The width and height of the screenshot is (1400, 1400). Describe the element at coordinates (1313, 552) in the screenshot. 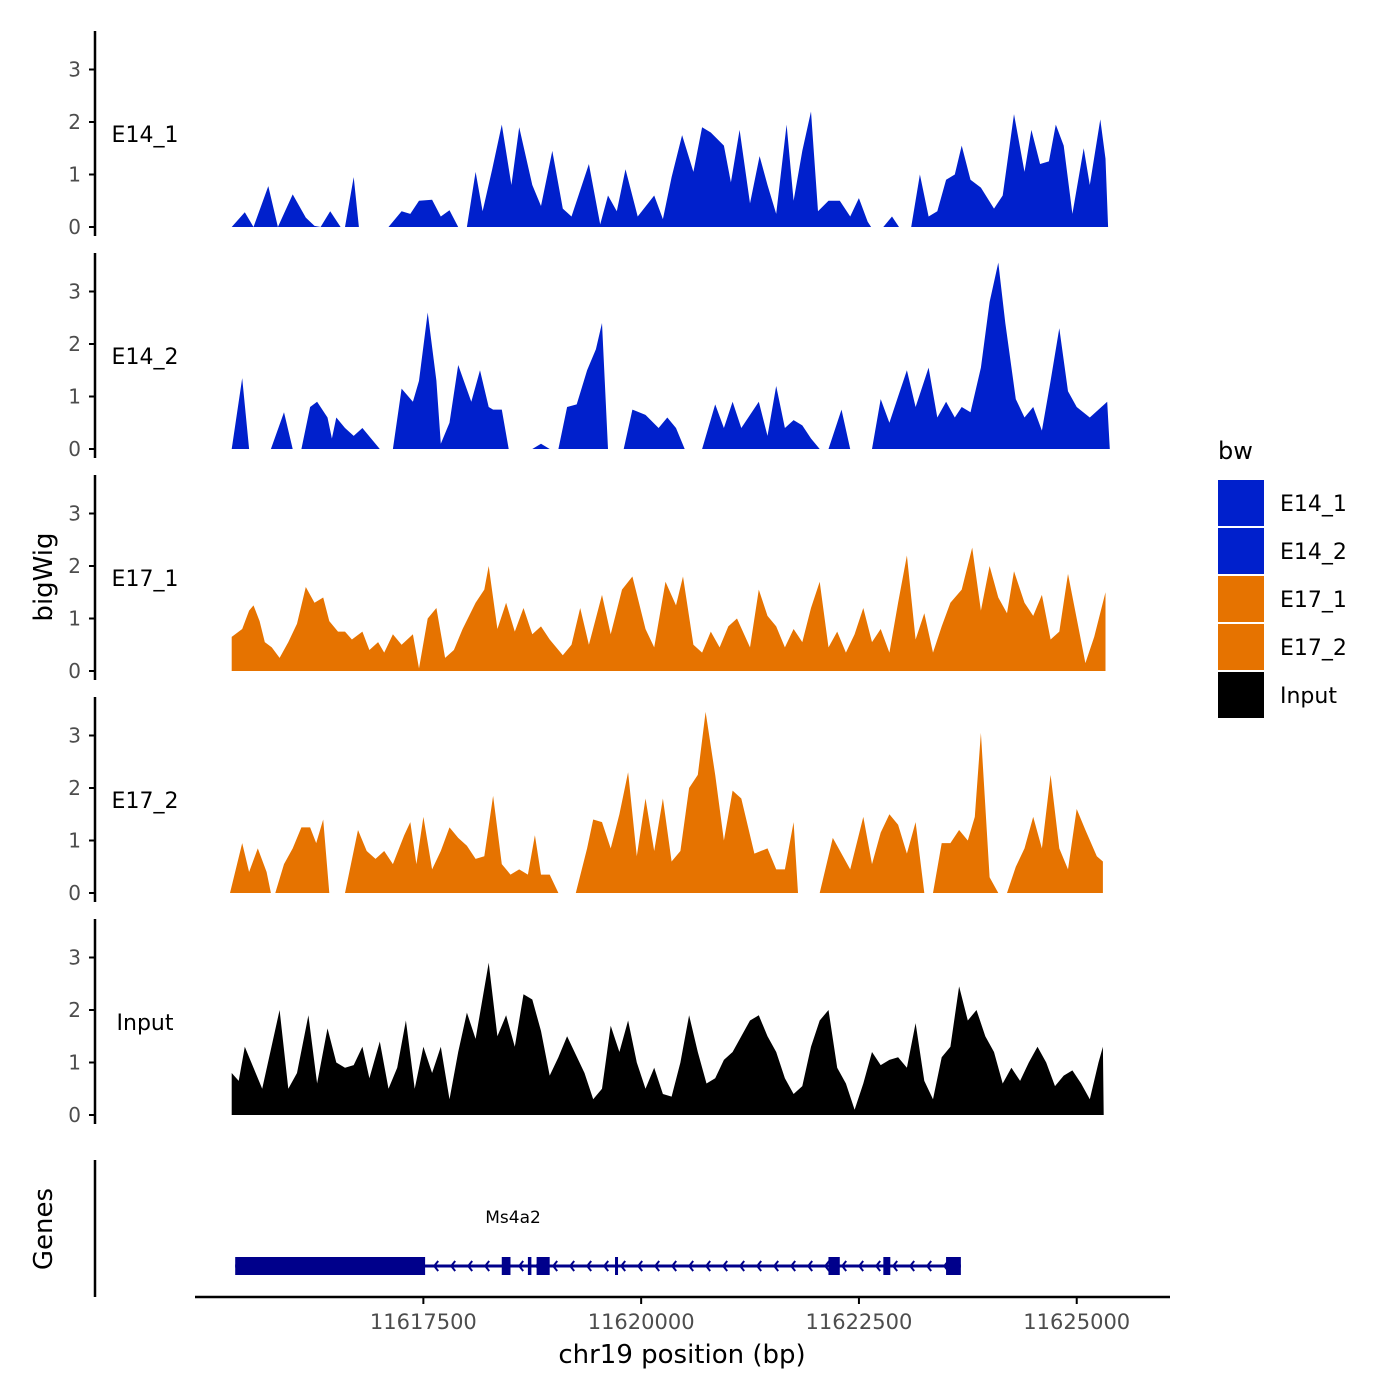

I see `legend-label: E14_2` at that location.